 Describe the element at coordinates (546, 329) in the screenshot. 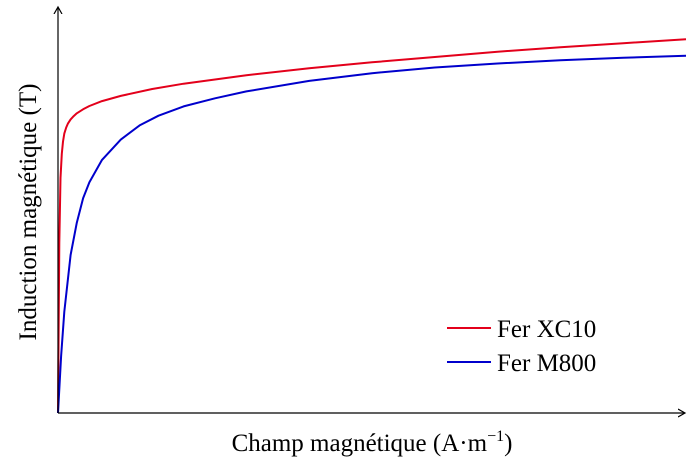

I see `legend-label-fer-xc10: Fer XC10` at that location.